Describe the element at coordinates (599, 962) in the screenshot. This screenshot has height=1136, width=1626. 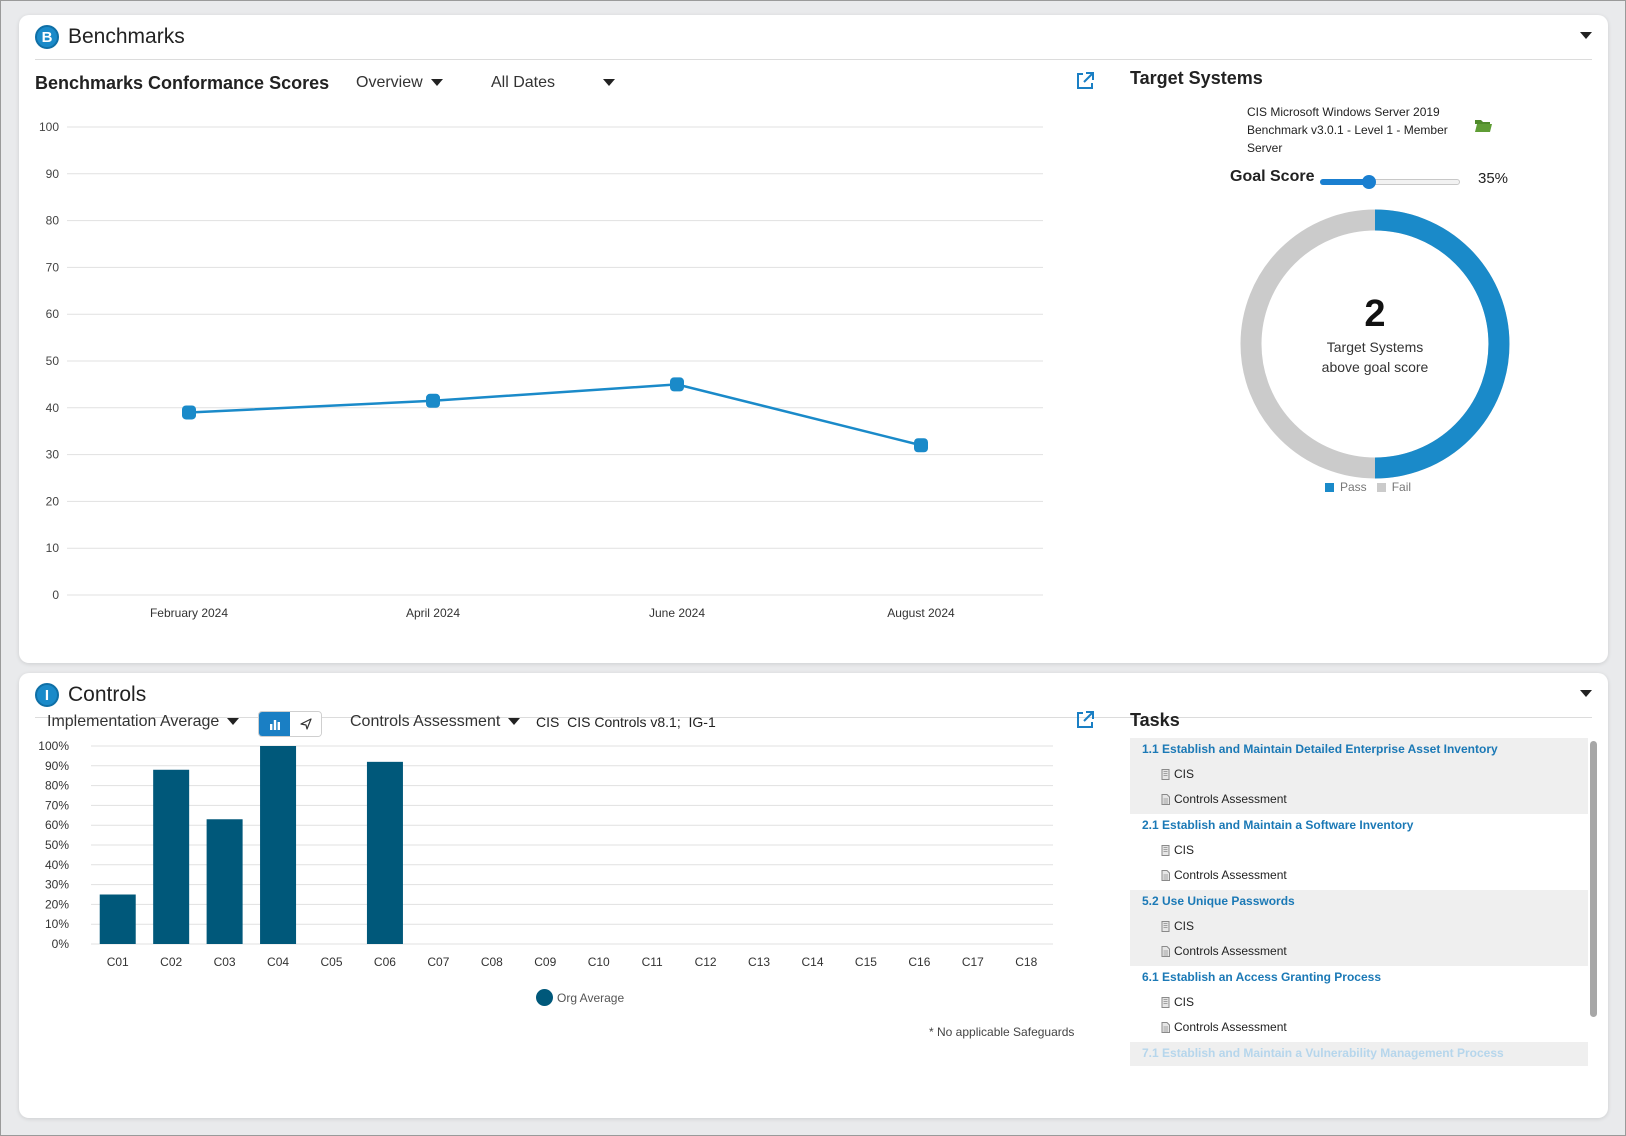
I see `x-tick-label: C10` at that location.